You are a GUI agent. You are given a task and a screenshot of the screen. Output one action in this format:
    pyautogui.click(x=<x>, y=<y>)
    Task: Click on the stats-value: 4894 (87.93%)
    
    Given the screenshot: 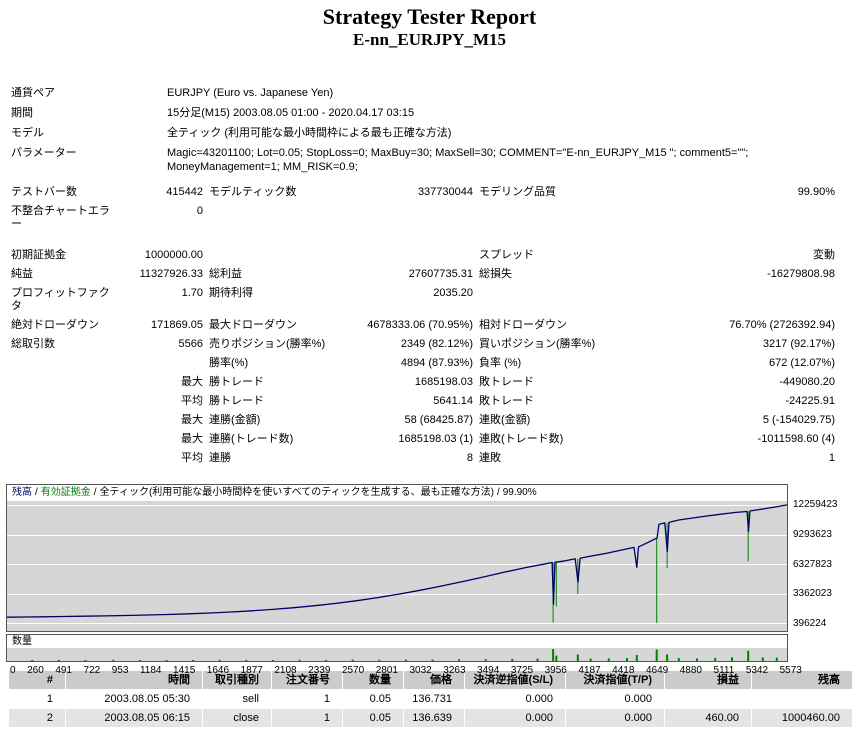 What is the action you would take?
    pyautogui.click(x=436, y=363)
    